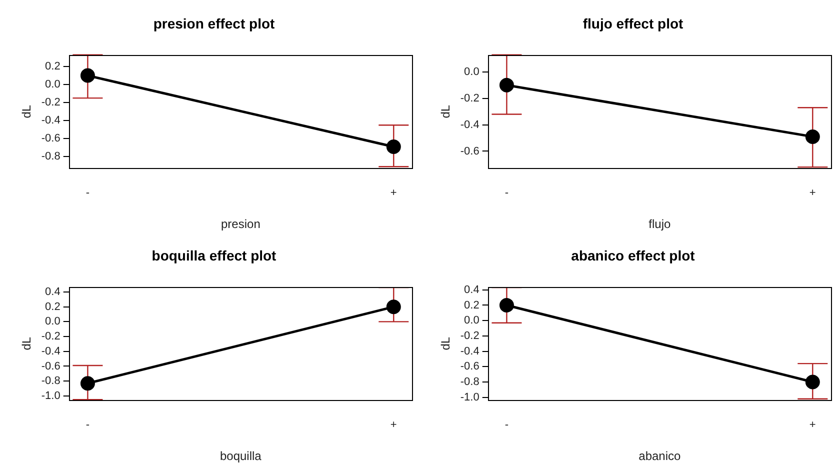  Describe the element at coordinates (240, 224) in the screenshot. I see `x-axis-title: presion` at that location.